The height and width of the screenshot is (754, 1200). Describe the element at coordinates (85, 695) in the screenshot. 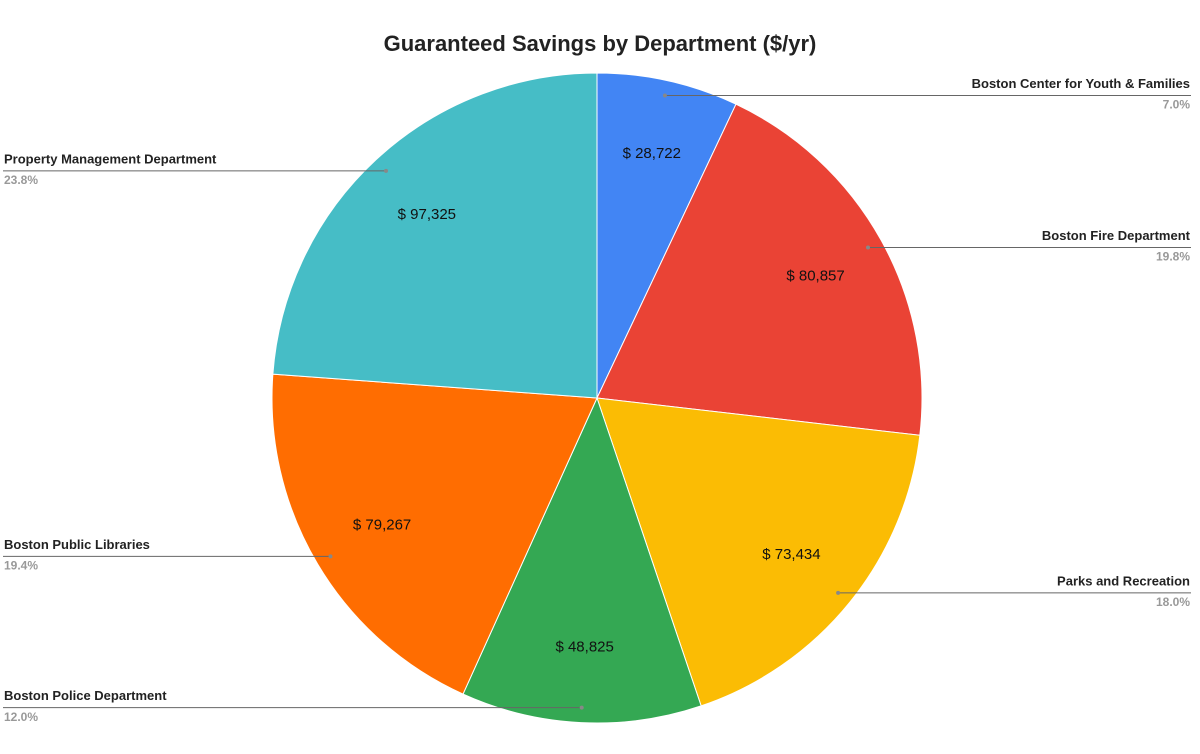

I see `category-label: Boston Police Department` at that location.